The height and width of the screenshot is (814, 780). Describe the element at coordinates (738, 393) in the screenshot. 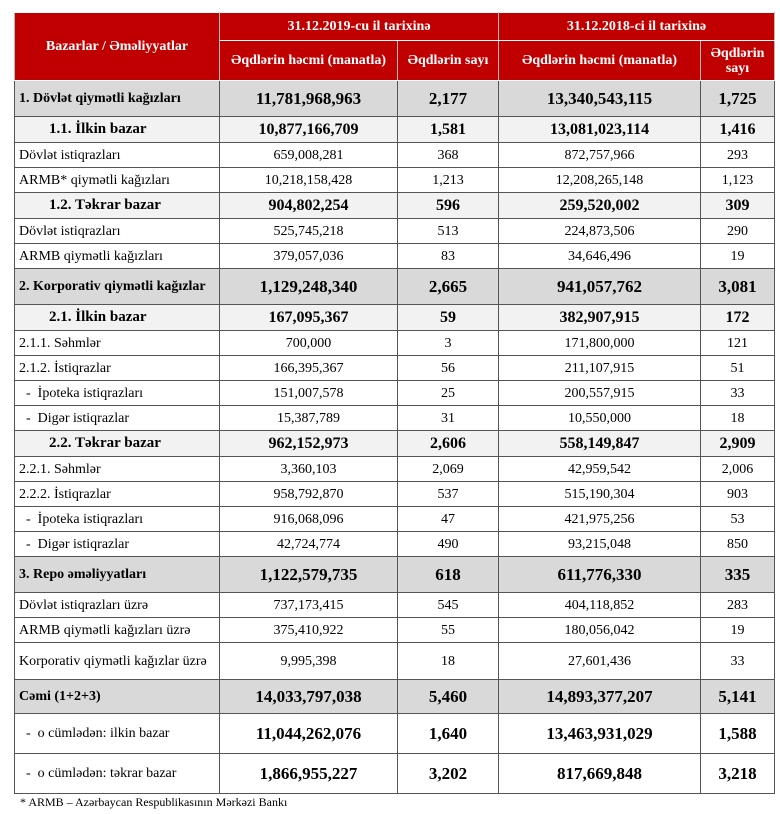

I see `count-2018: 33` at that location.